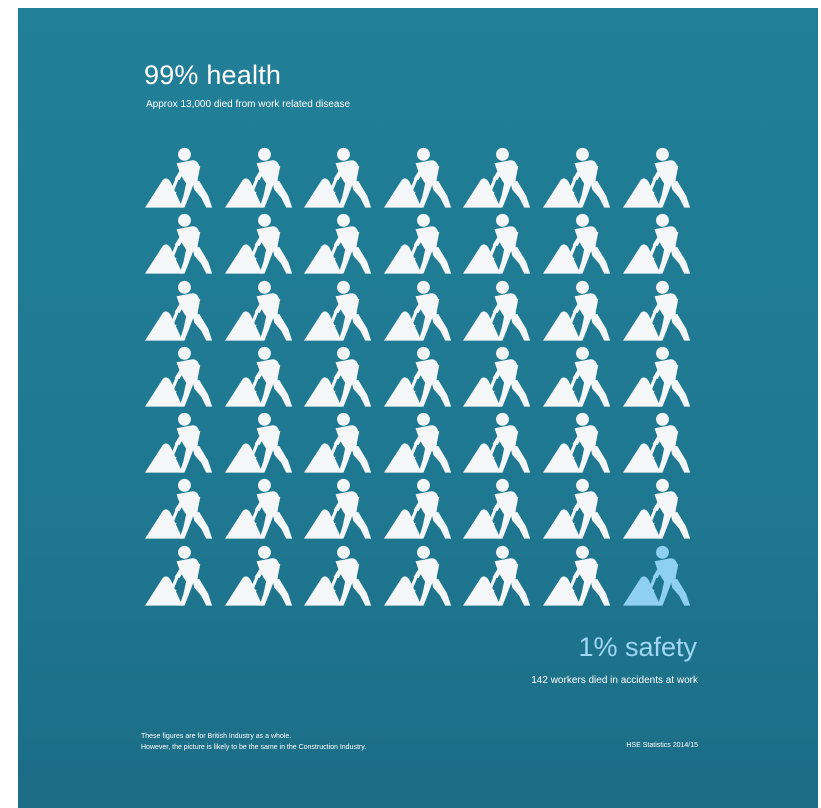  What do you see at coordinates (213, 75) in the screenshot?
I see `health-title: 99% health` at bounding box center [213, 75].